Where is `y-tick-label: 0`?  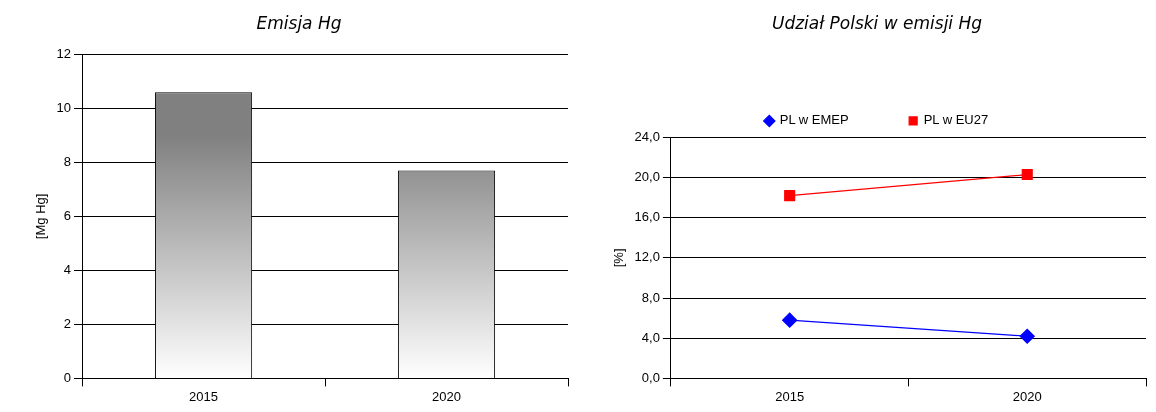
y-tick-label: 0 is located at coordinates (67, 377).